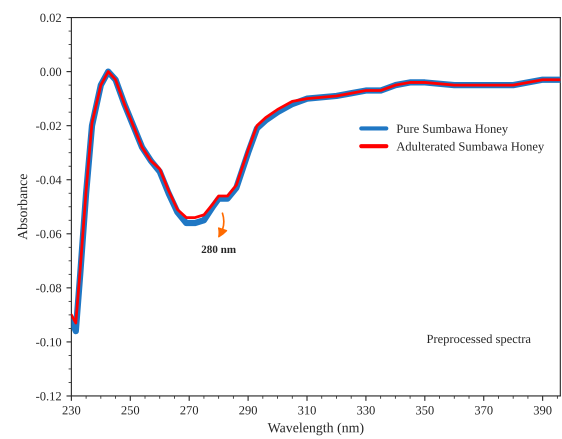 This screenshot has width=562, height=439. What do you see at coordinates (51, 72) in the screenshot?
I see `y-tick-label: 0.00` at bounding box center [51, 72].